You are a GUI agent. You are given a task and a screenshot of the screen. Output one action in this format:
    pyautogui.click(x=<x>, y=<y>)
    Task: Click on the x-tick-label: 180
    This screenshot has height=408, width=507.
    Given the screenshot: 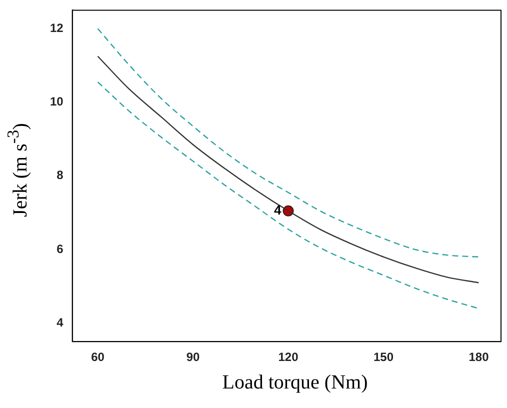 What is the action you would take?
    pyautogui.click(x=479, y=357)
    